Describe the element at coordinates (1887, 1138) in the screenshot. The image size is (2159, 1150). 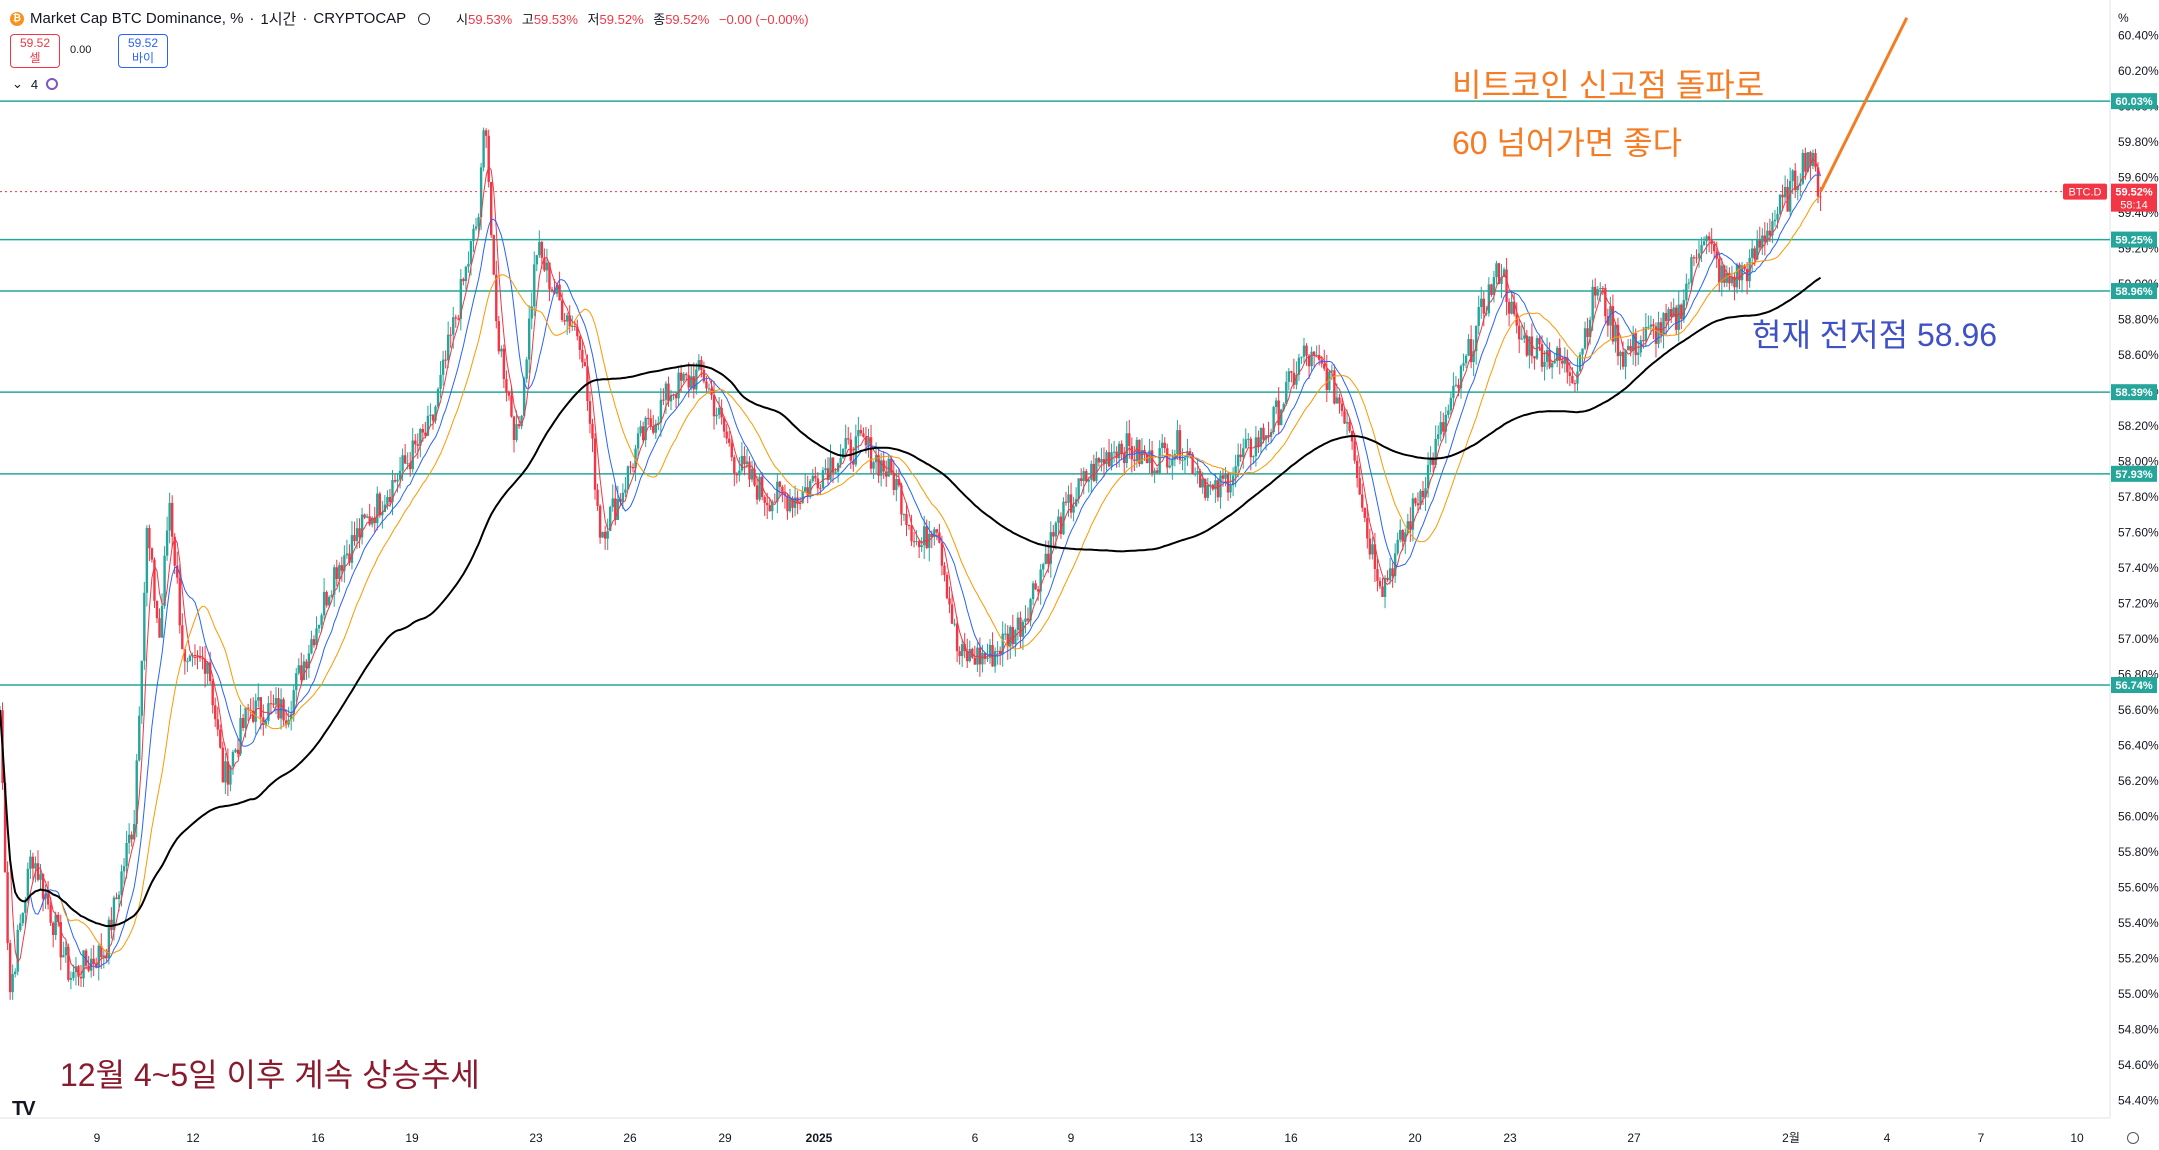
I see `x-tick-label: 4` at that location.